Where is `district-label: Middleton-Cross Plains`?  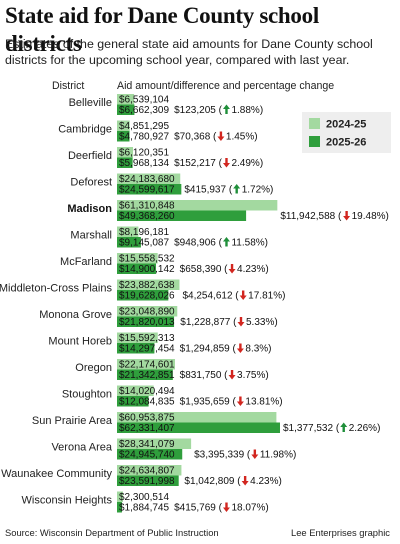
district-label: Middleton-Cross Plains is located at coordinates (56, 289).